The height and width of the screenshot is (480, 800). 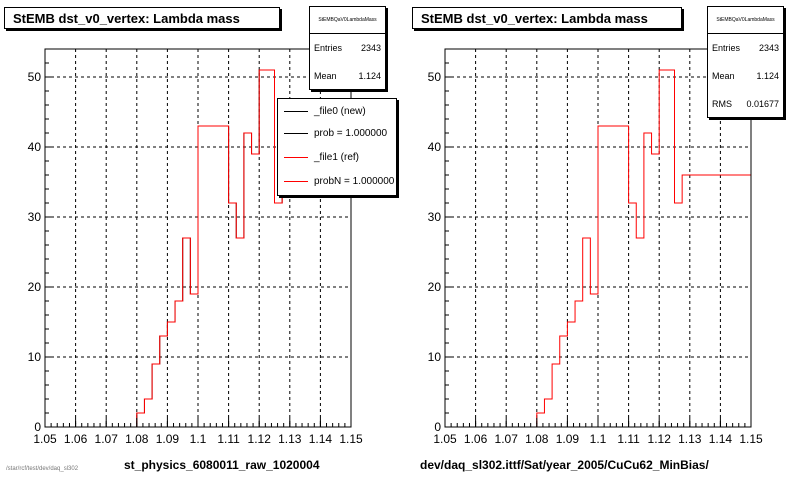 What do you see at coordinates (198, 439) in the screenshot?
I see `left-x-tick-label-5: 1.1` at bounding box center [198, 439].